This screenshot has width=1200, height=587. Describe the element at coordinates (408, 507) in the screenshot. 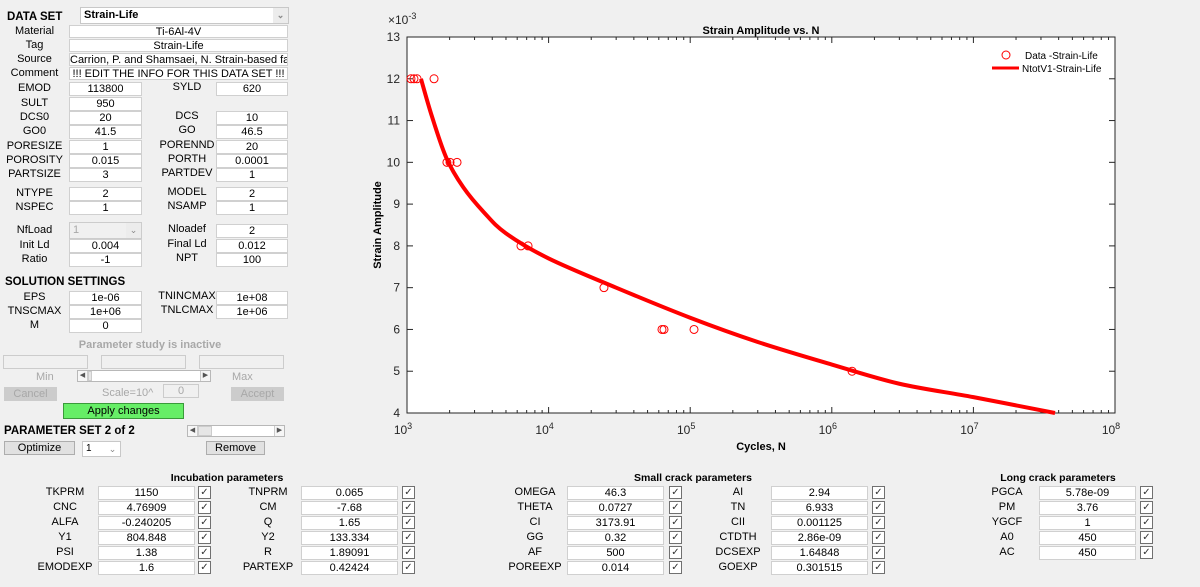

I see `cm-checkbox: ✓` at that location.